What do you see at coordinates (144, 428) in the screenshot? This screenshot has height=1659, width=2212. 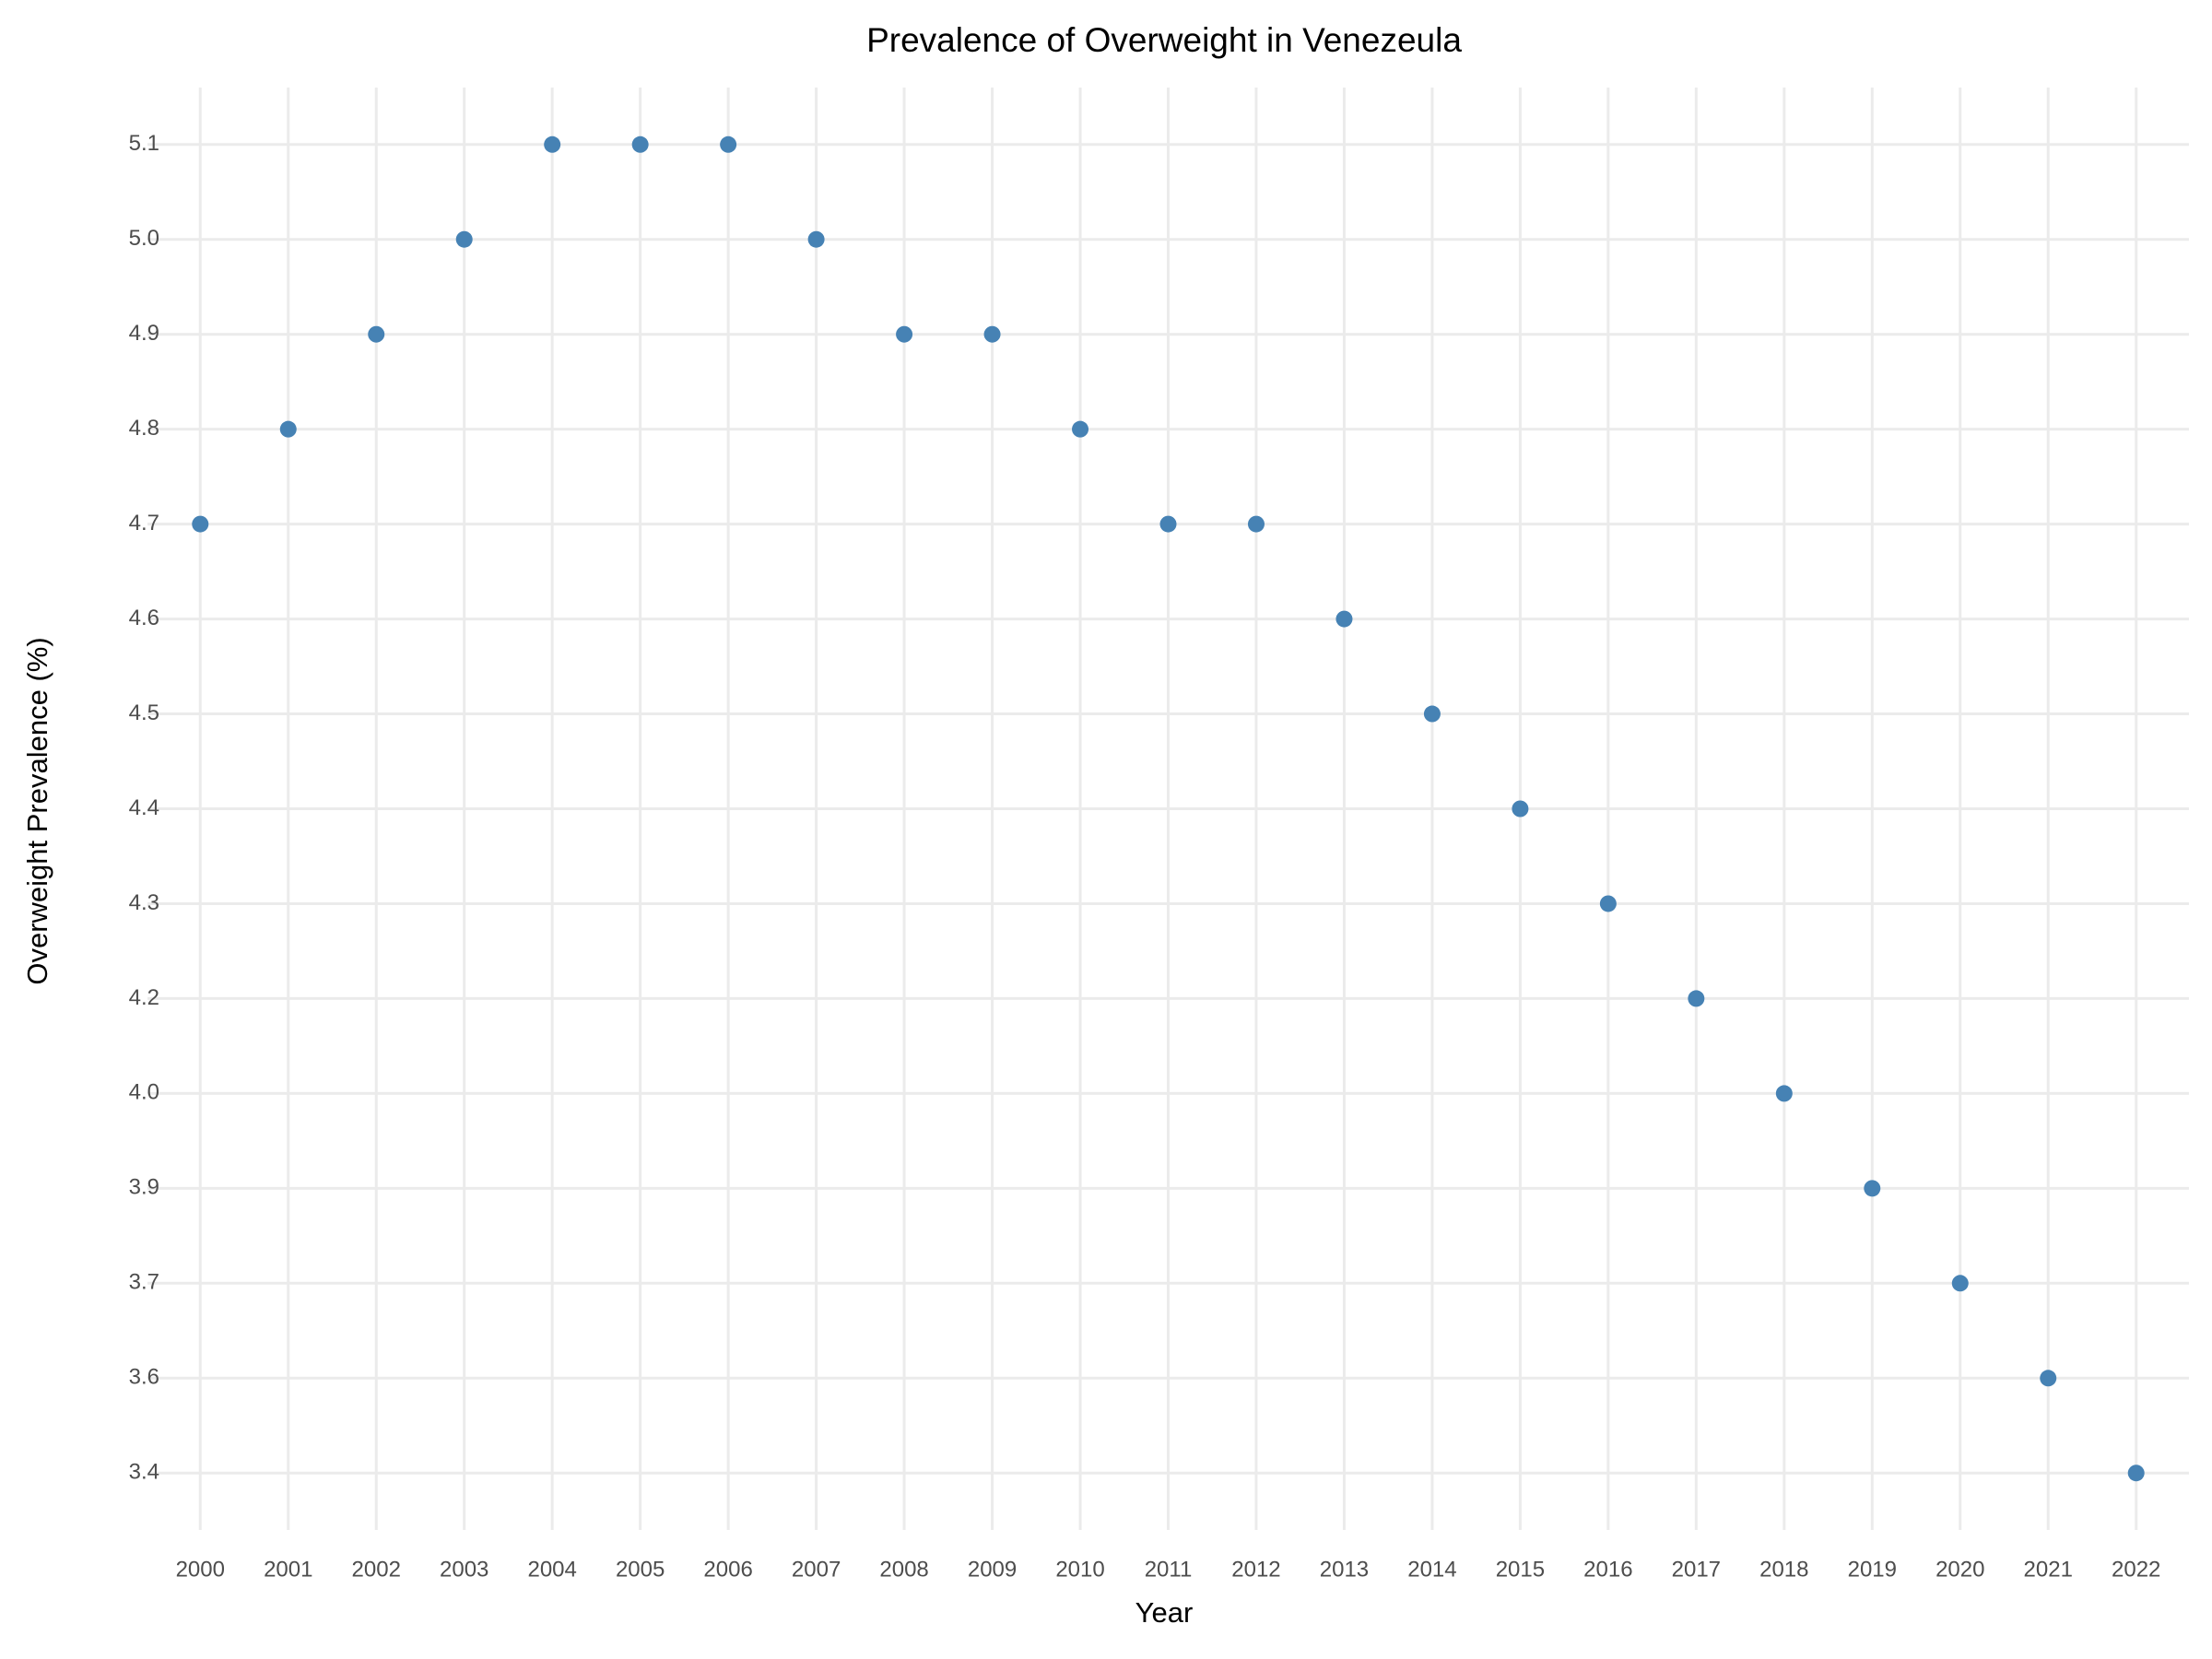 I see `y-tick-label: 4.8` at bounding box center [144, 428].